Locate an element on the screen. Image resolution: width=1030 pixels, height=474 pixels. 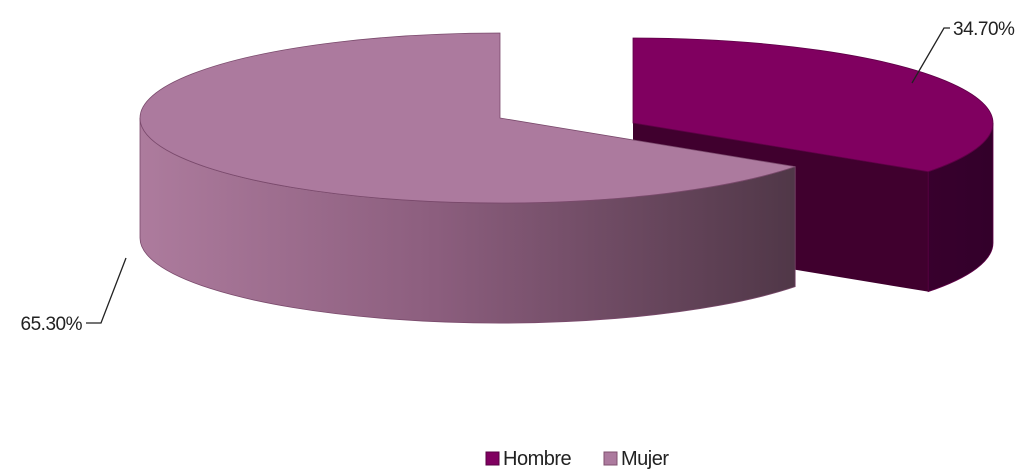
data-label-hombre: 34.70% is located at coordinates (984, 29).